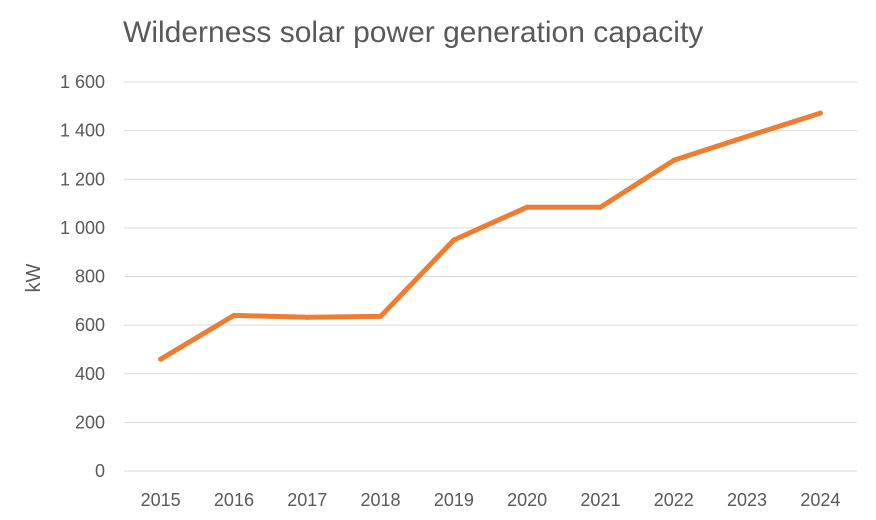  I want to click on x-tick-label: 2023, so click(747, 500).